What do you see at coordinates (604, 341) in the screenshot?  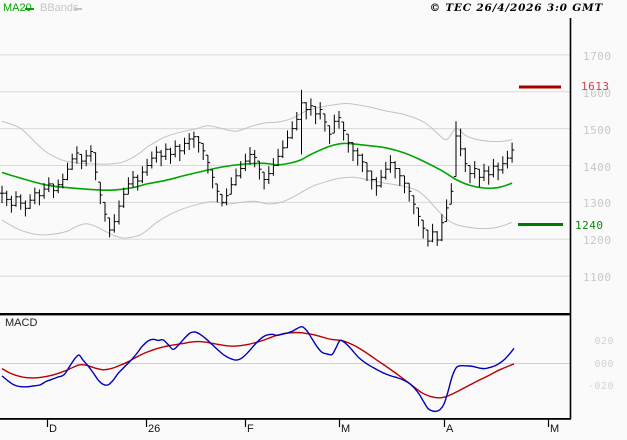 I see `macd-axis-label: 020` at bounding box center [604, 341].